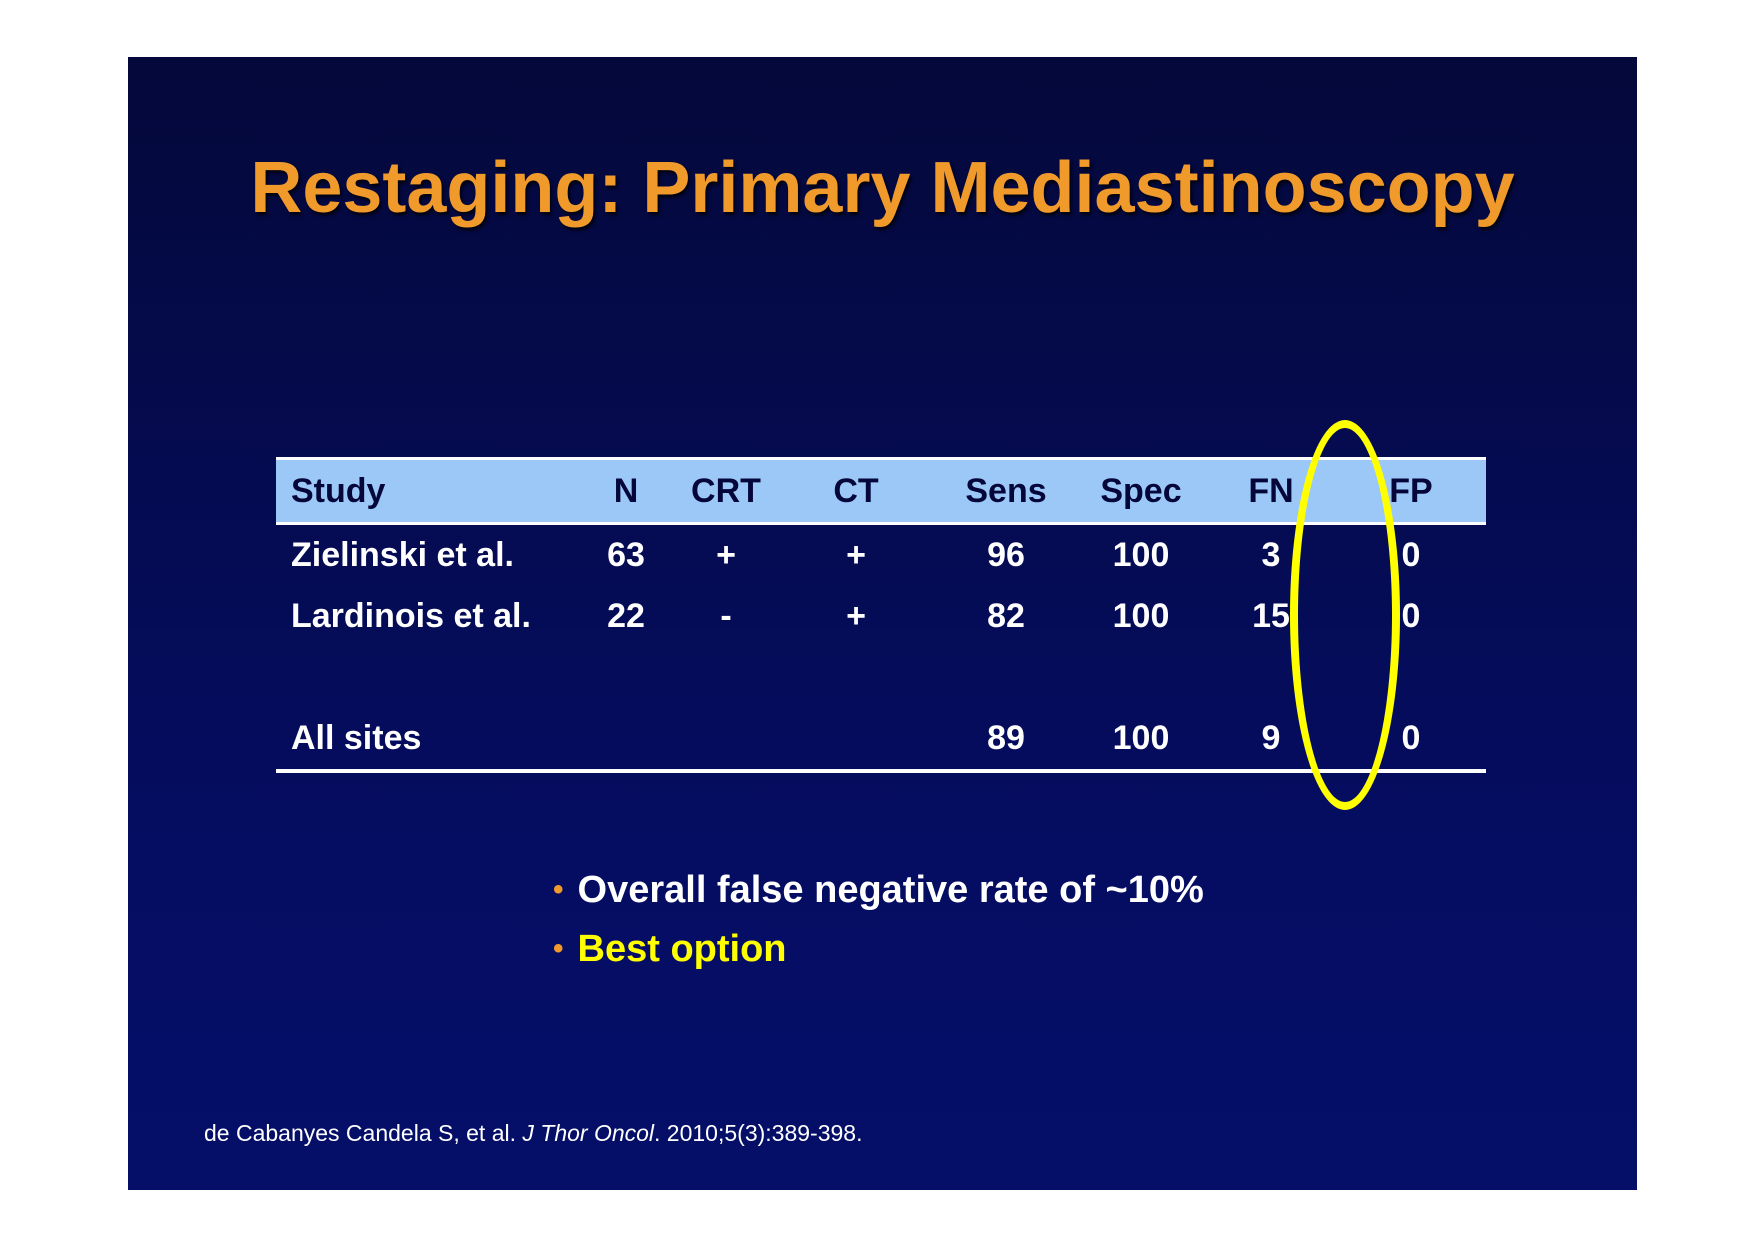 Image resolution: width=1755 pixels, height=1241 pixels. Describe the element at coordinates (1271, 491) in the screenshot. I see `header-fn: FN` at that location.